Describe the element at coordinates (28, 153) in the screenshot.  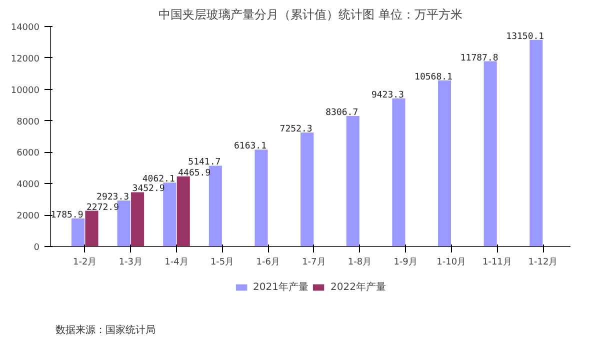
I see `y-tick-label: 6000` at that location.